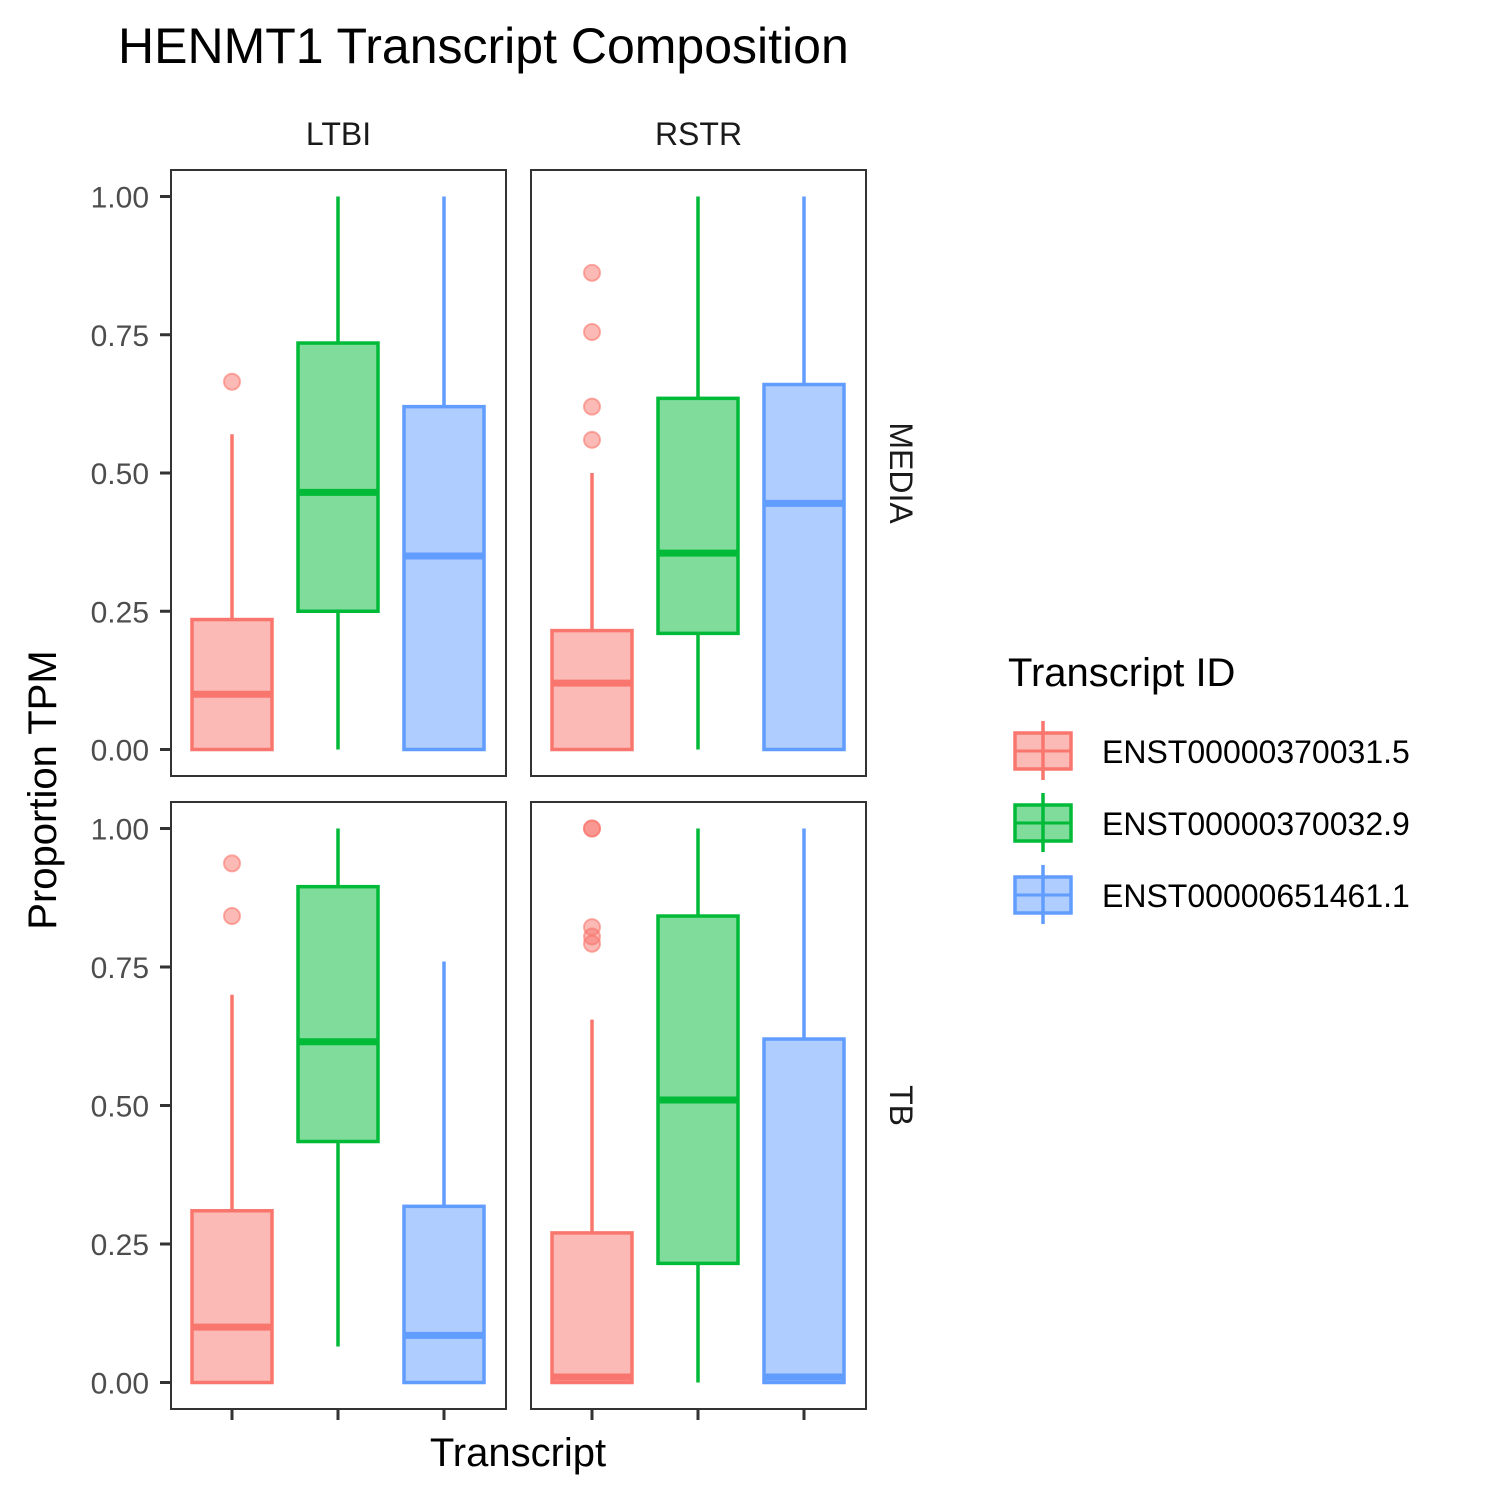 The image size is (1500, 1500). Describe the element at coordinates (698, 516) in the screenshot. I see `panel-rstr-media-box-2-iqr` at that location.